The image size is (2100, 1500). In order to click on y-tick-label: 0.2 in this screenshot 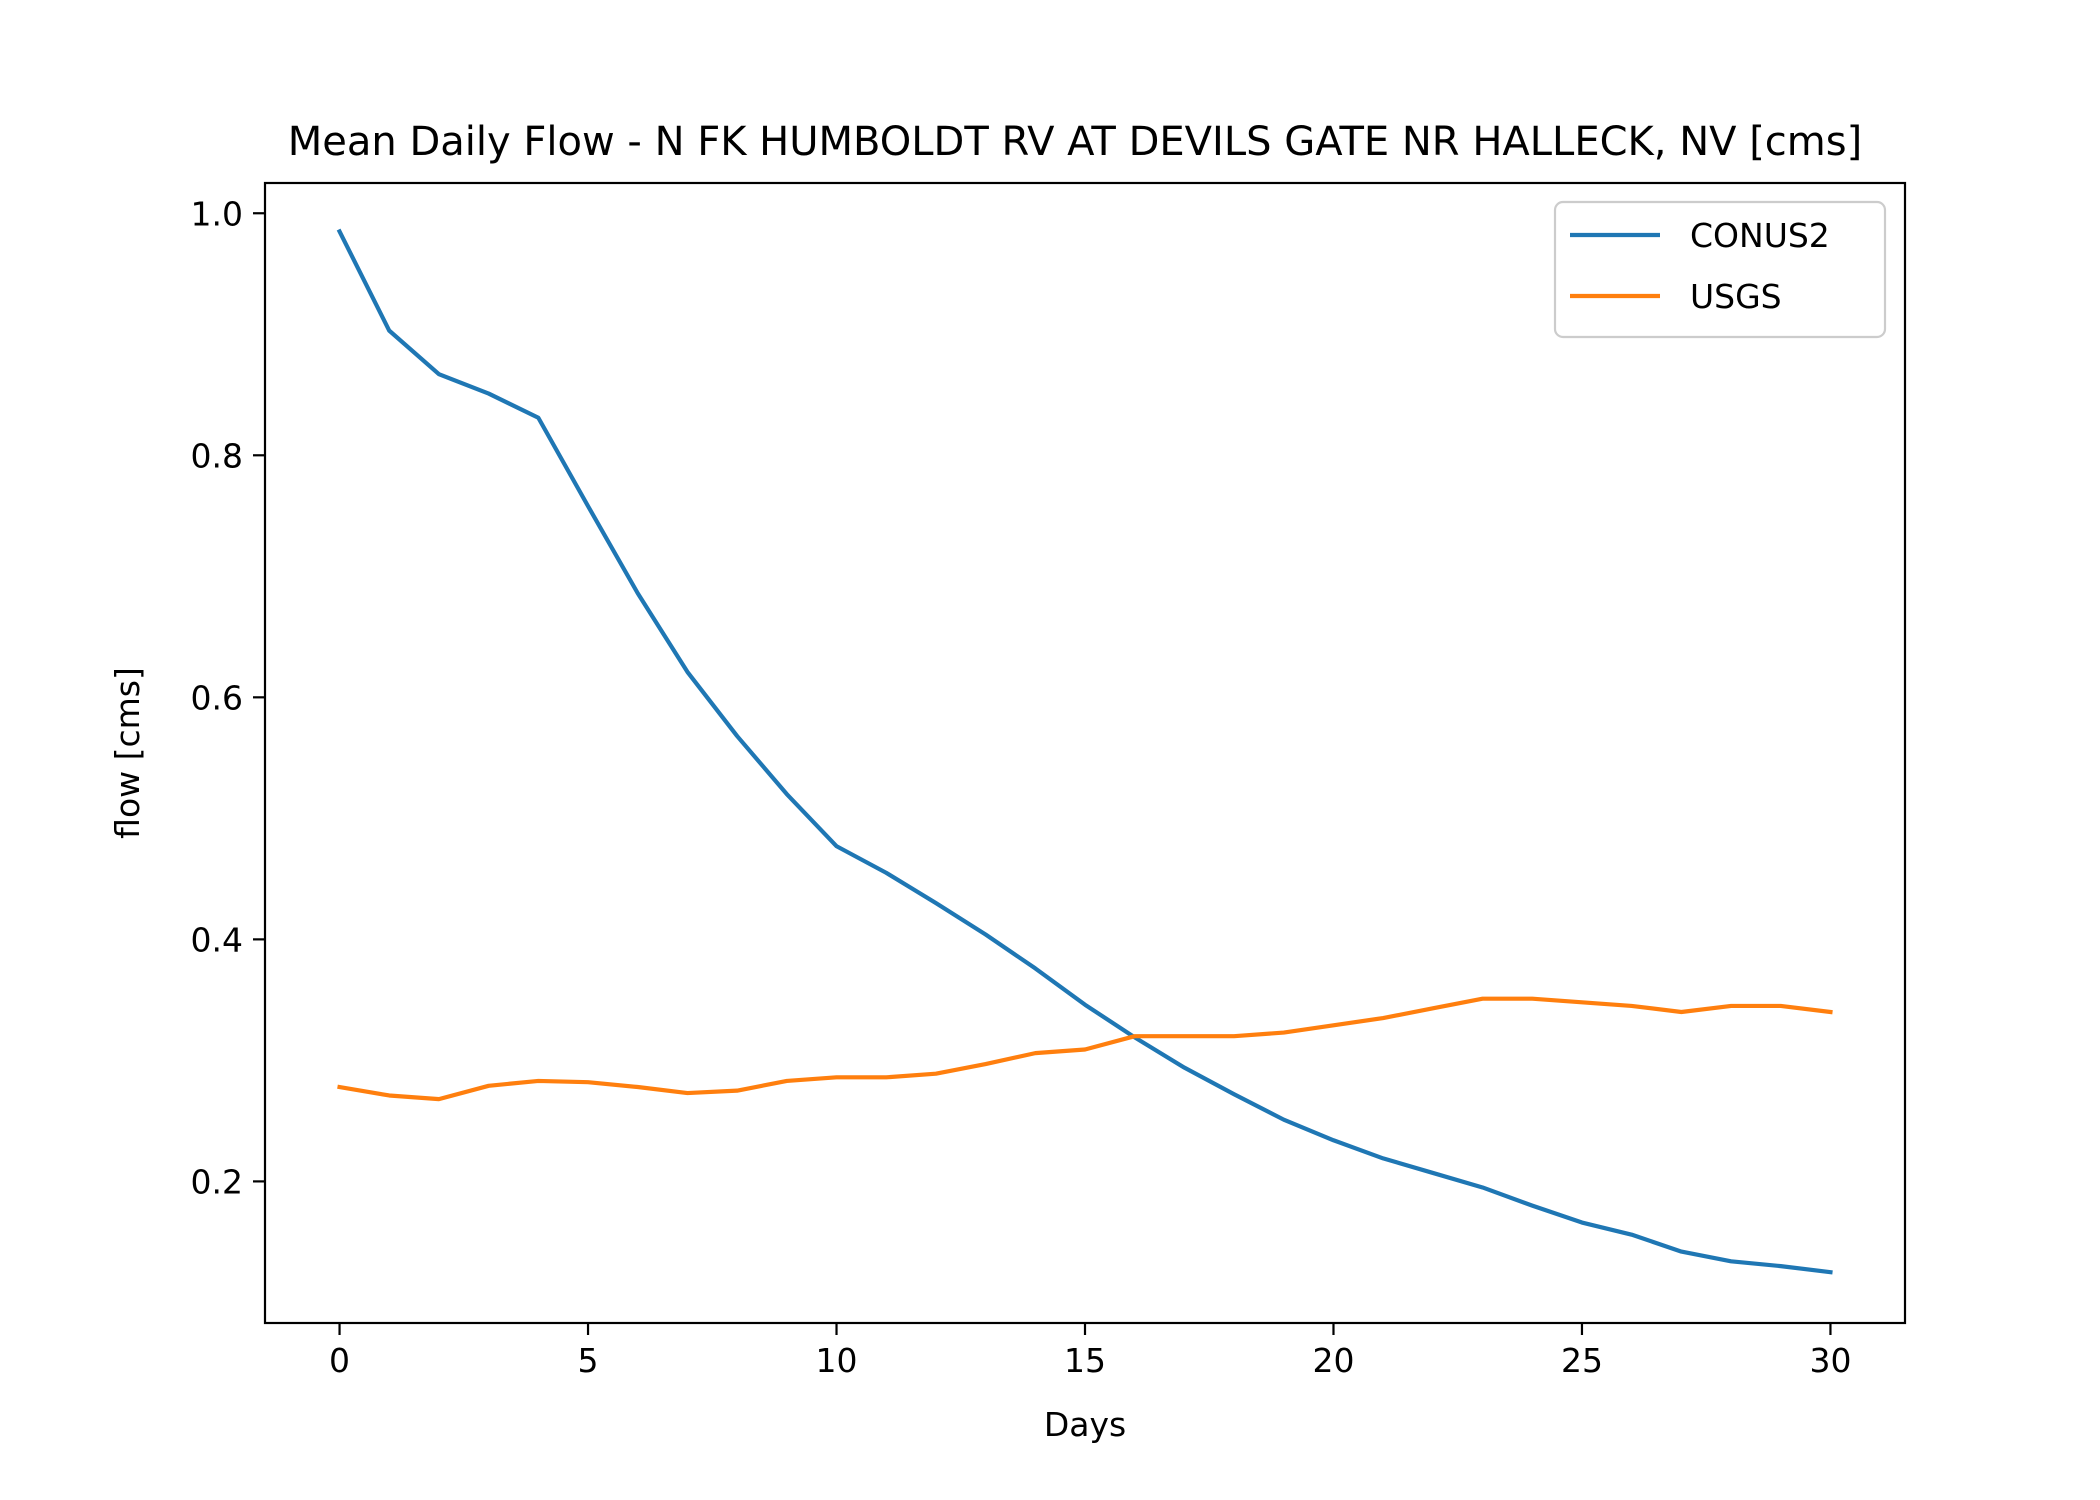, I will do `click(217, 1181)`.